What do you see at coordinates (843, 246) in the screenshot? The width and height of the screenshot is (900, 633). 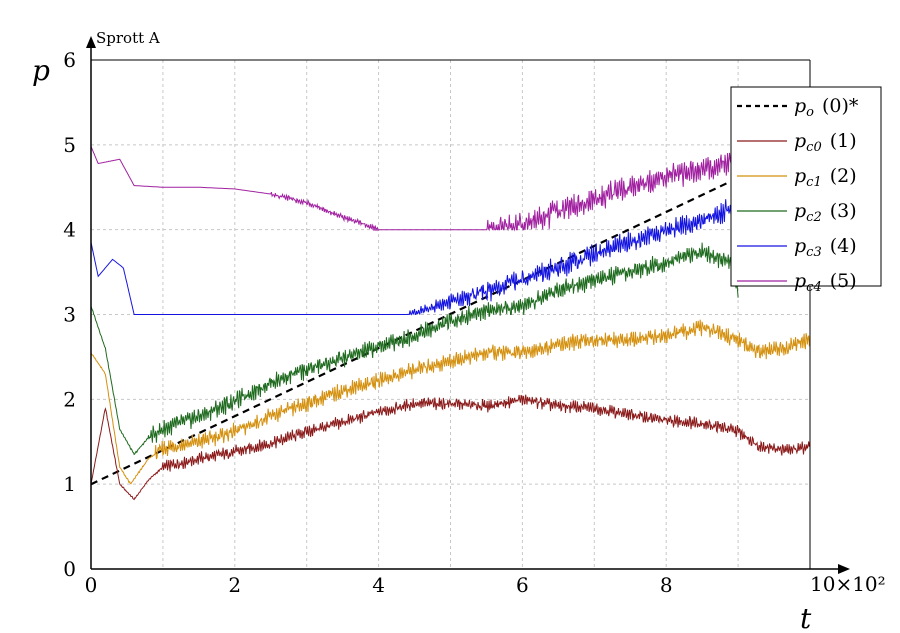 I see `legend-label: (4)` at bounding box center [843, 246].